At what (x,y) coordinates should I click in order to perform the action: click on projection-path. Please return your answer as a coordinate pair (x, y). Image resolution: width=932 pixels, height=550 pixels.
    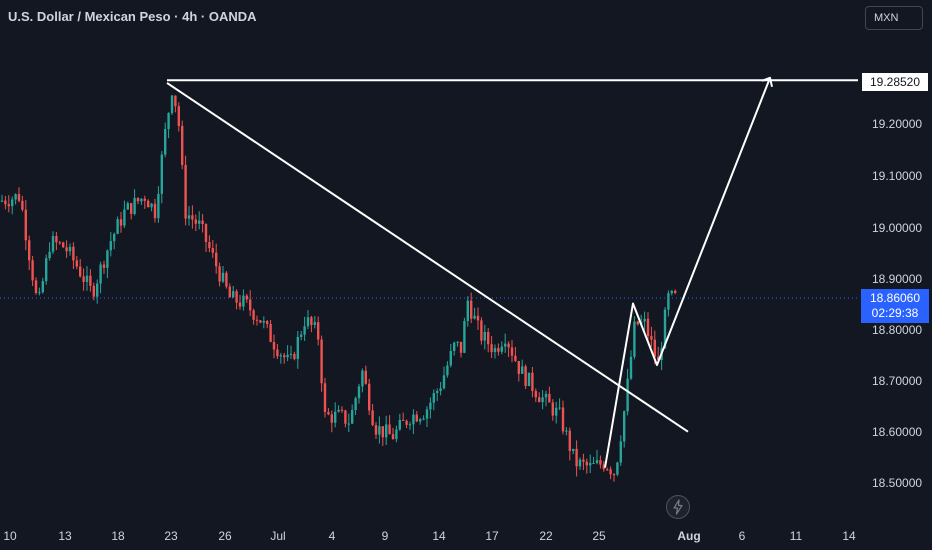
    Looking at the image, I should click on (687, 272).